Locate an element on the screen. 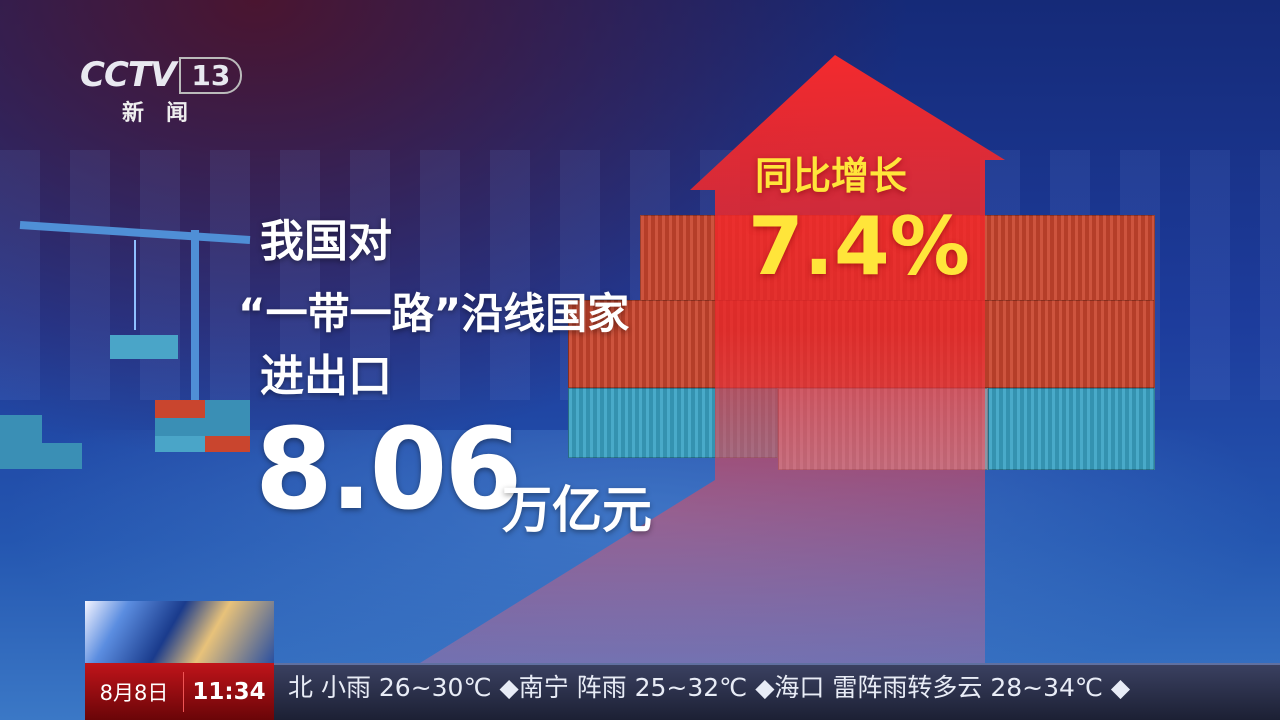 Image resolution: width=1280 pixels, height=720 pixels. headline-unit: 万亿元 is located at coordinates (577, 510).